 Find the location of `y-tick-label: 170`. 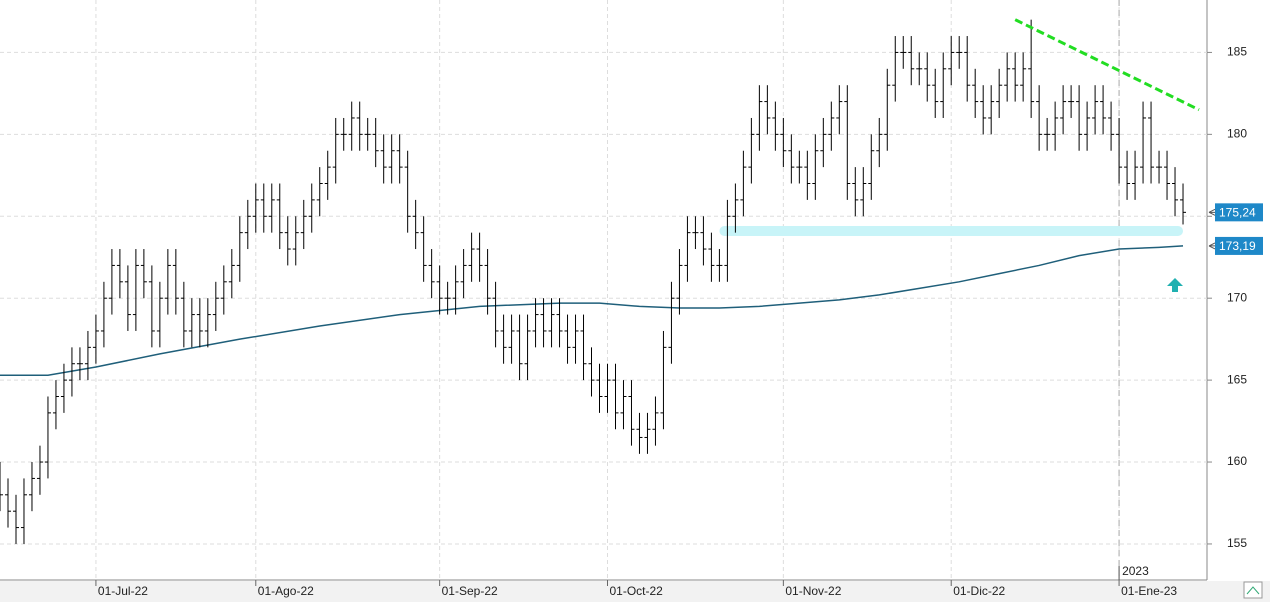

y-tick-label: 170 is located at coordinates (1237, 297).